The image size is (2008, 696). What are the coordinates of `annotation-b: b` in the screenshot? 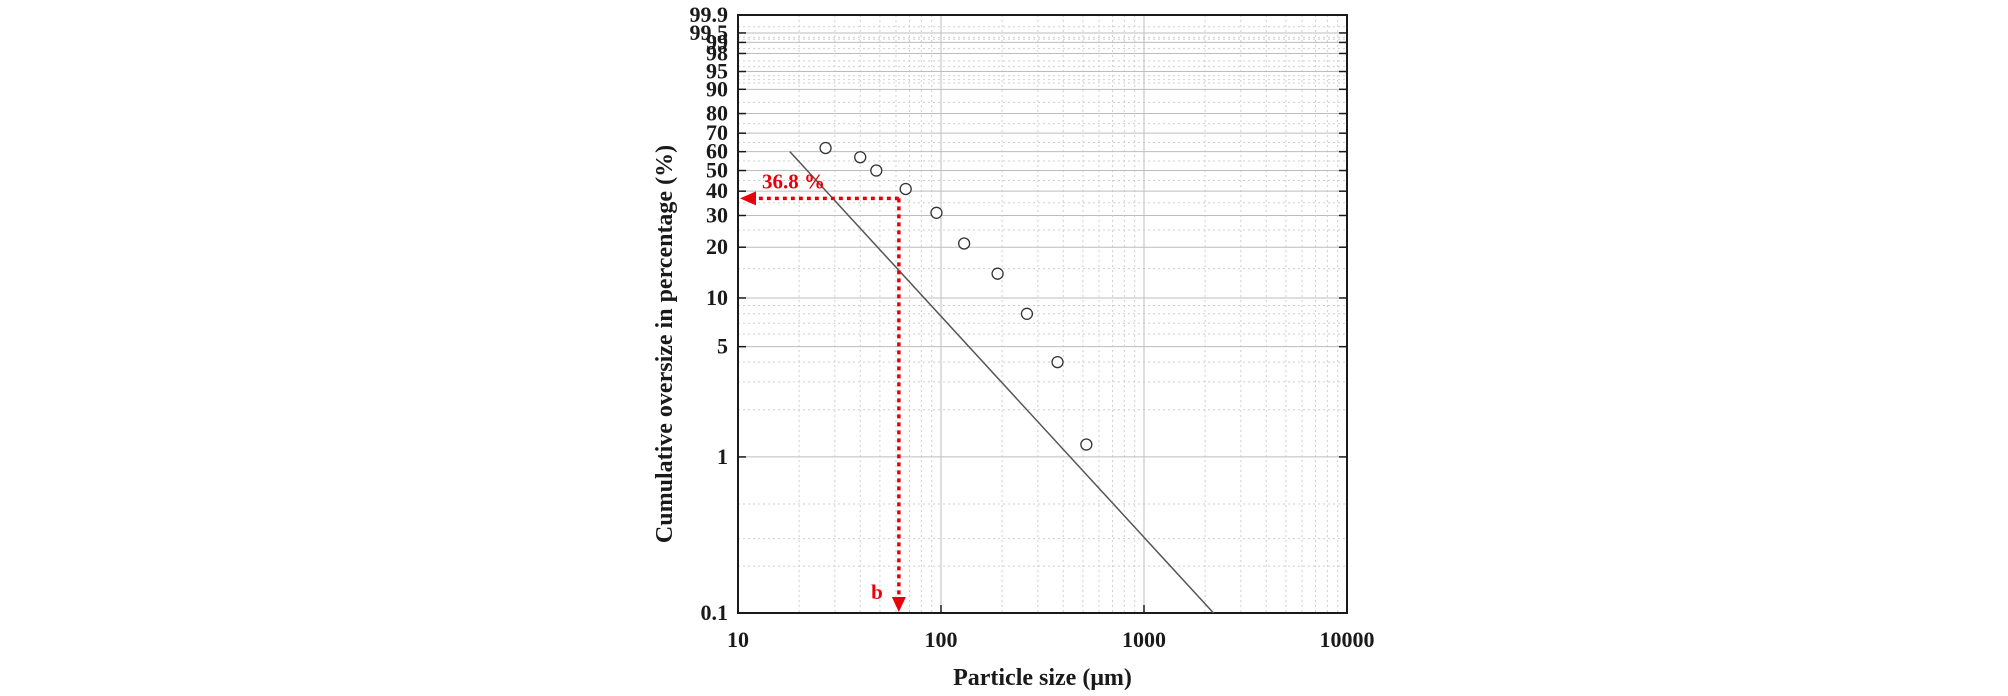 It's located at (877, 592).